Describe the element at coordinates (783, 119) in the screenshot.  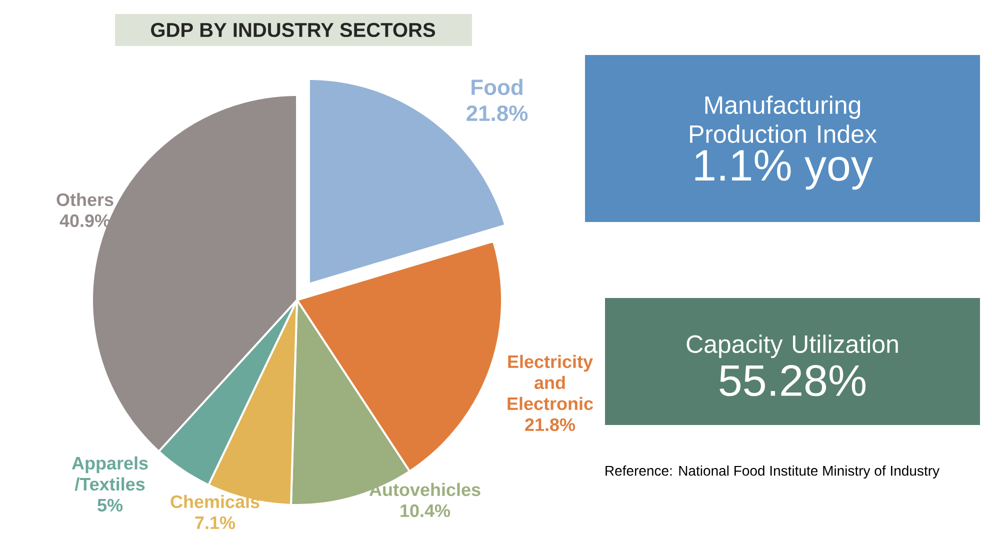
I see `text: Manufacturing Production Index` at that location.